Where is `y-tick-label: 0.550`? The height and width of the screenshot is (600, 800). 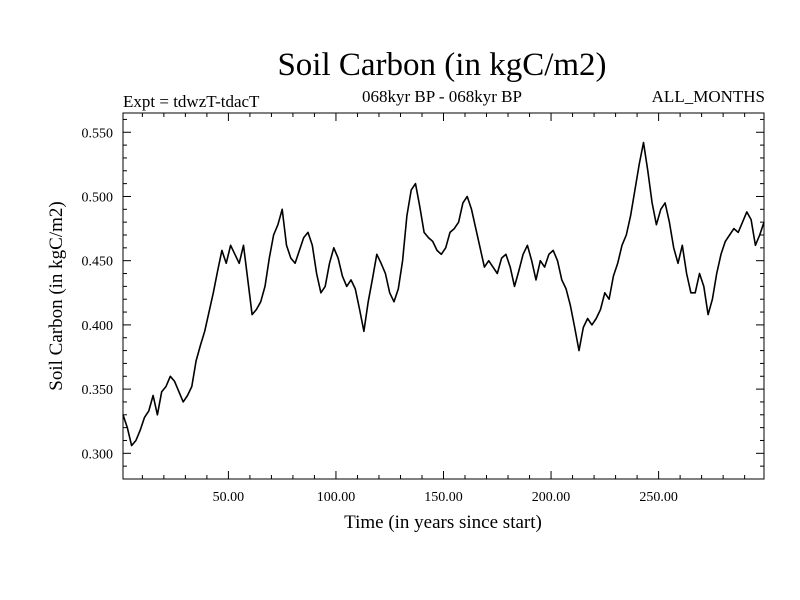 y-tick-label: 0.550 is located at coordinates (98, 133).